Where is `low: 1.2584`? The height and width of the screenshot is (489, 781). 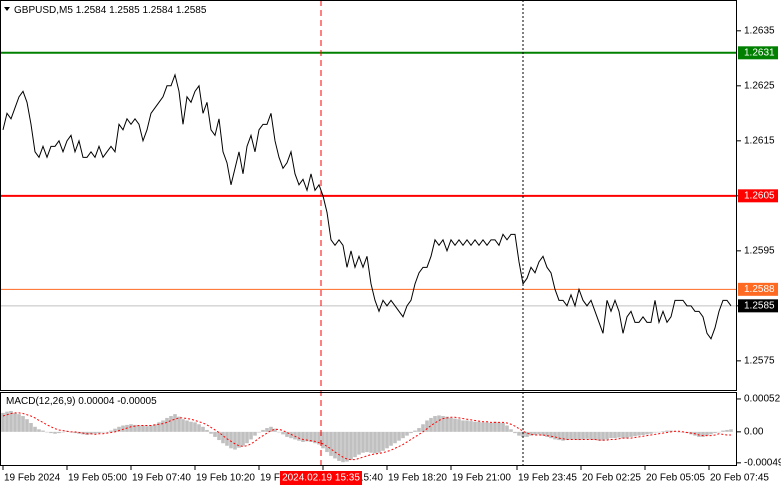 low: 1.2584 is located at coordinates (157, 10).